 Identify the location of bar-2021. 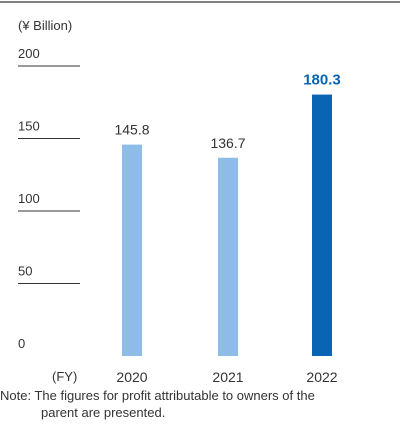
(228, 256).